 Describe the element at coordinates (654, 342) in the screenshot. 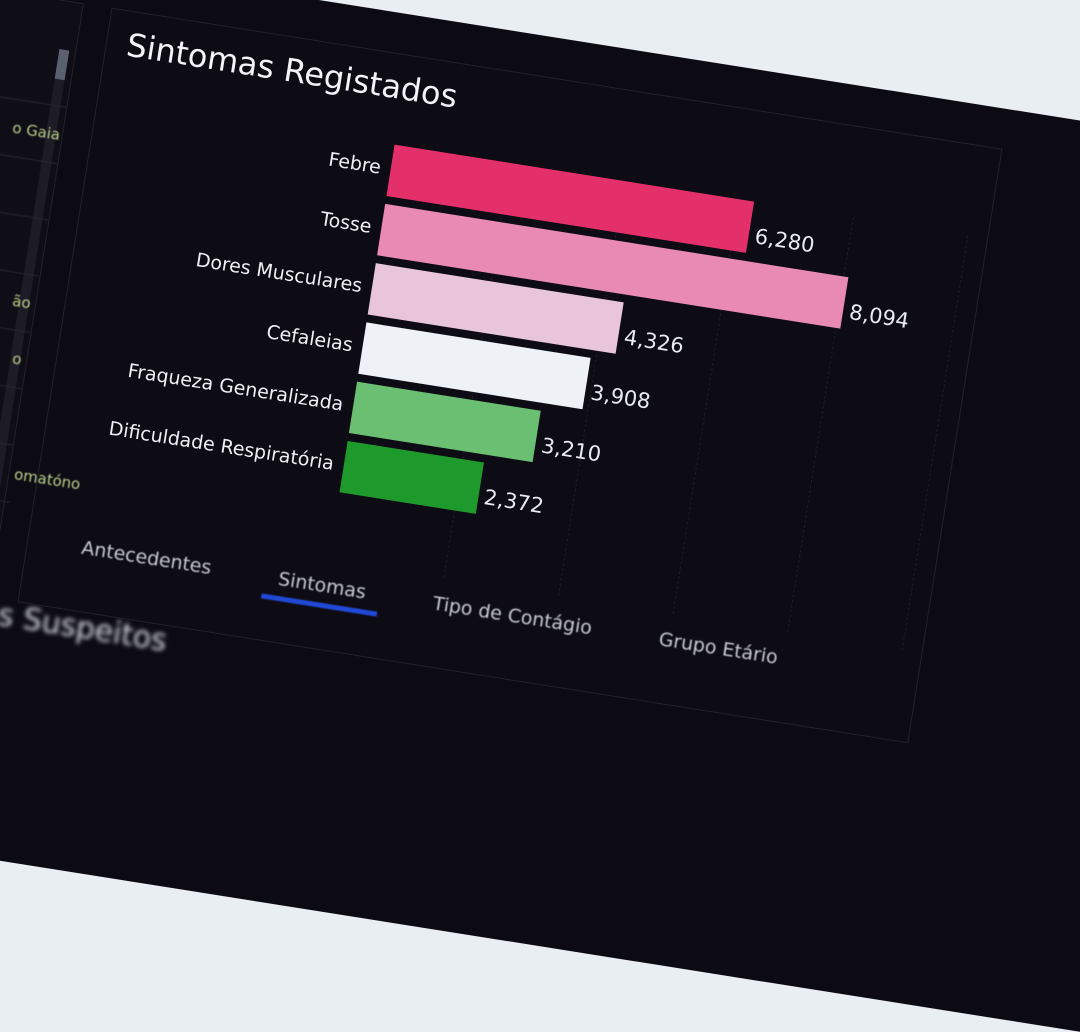

I see `data-label: 4,326` at that location.